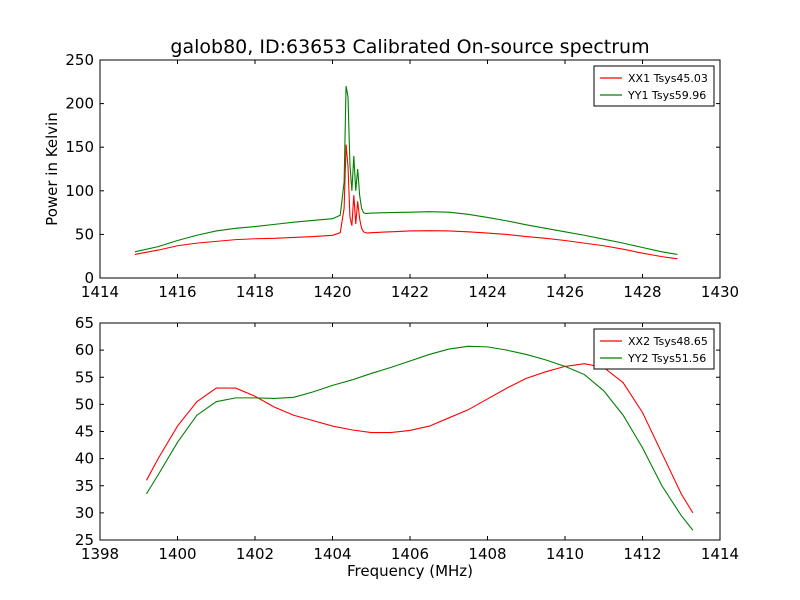 The height and width of the screenshot is (600, 800). Describe the element at coordinates (720, 292) in the screenshot. I see `x-tick-label: 1430` at that location.